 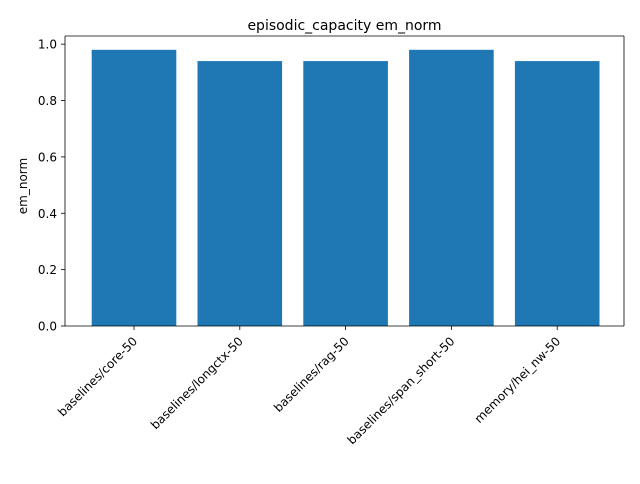 What do you see at coordinates (47, 157) in the screenshot?
I see `y-tick-label: 0.6` at bounding box center [47, 157].